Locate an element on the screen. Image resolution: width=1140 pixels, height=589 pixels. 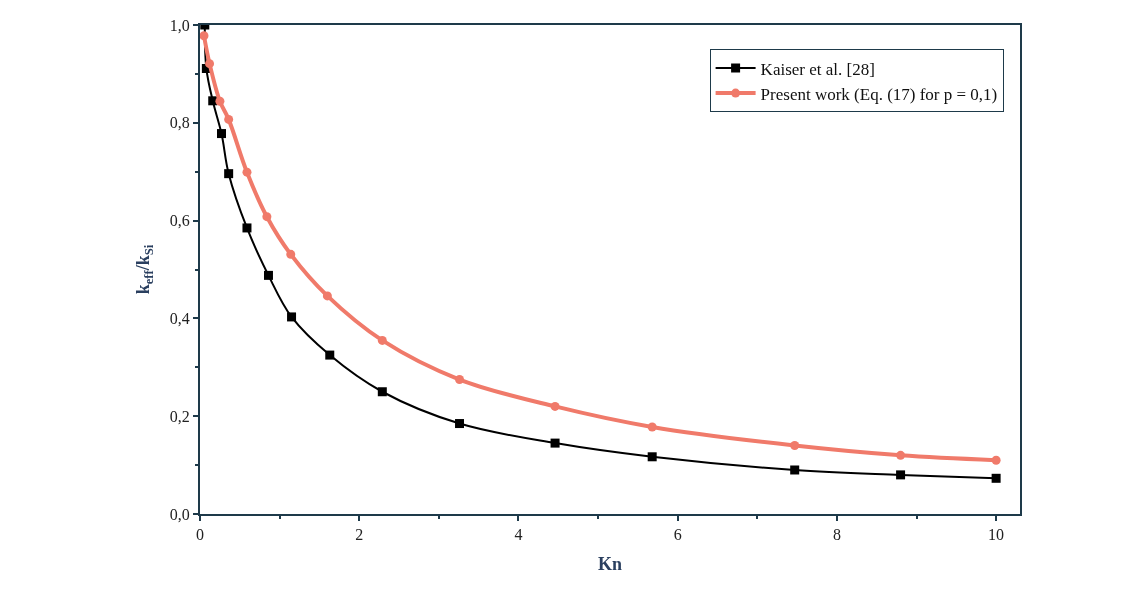
x-tick-label: 10 is located at coordinates (996, 535).